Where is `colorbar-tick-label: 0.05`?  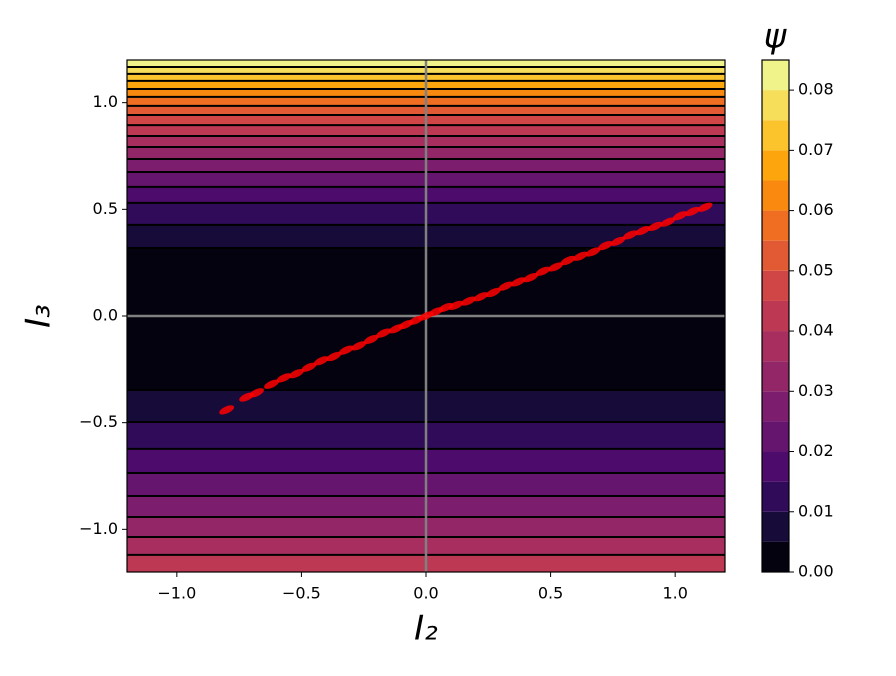 colorbar-tick-label: 0.05 is located at coordinates (816, 269).